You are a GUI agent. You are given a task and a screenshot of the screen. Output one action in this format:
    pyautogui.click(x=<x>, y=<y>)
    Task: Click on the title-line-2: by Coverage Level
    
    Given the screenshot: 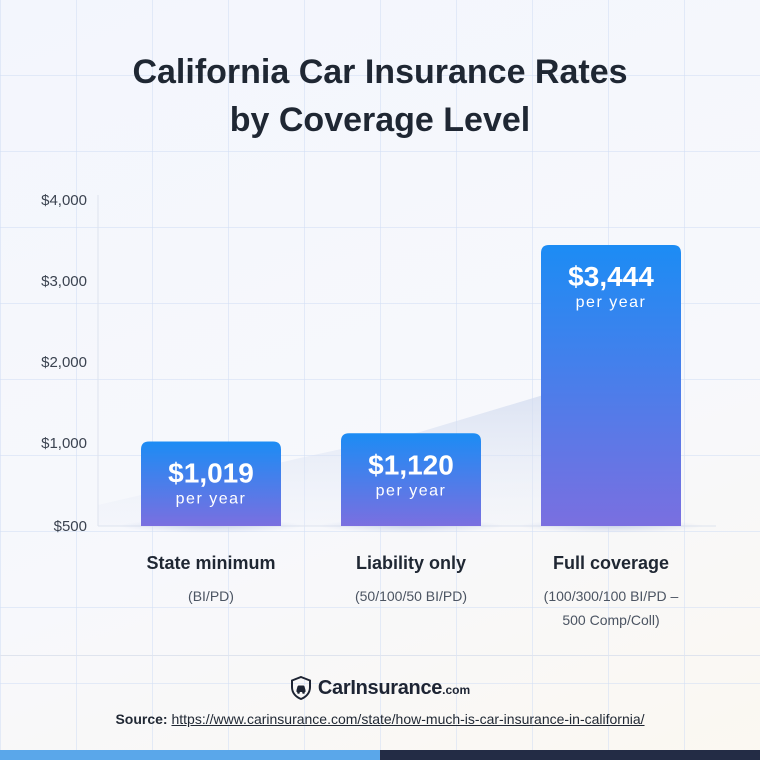 What is the action you would take?
    pyautogui.click(x=380, y=120)
    